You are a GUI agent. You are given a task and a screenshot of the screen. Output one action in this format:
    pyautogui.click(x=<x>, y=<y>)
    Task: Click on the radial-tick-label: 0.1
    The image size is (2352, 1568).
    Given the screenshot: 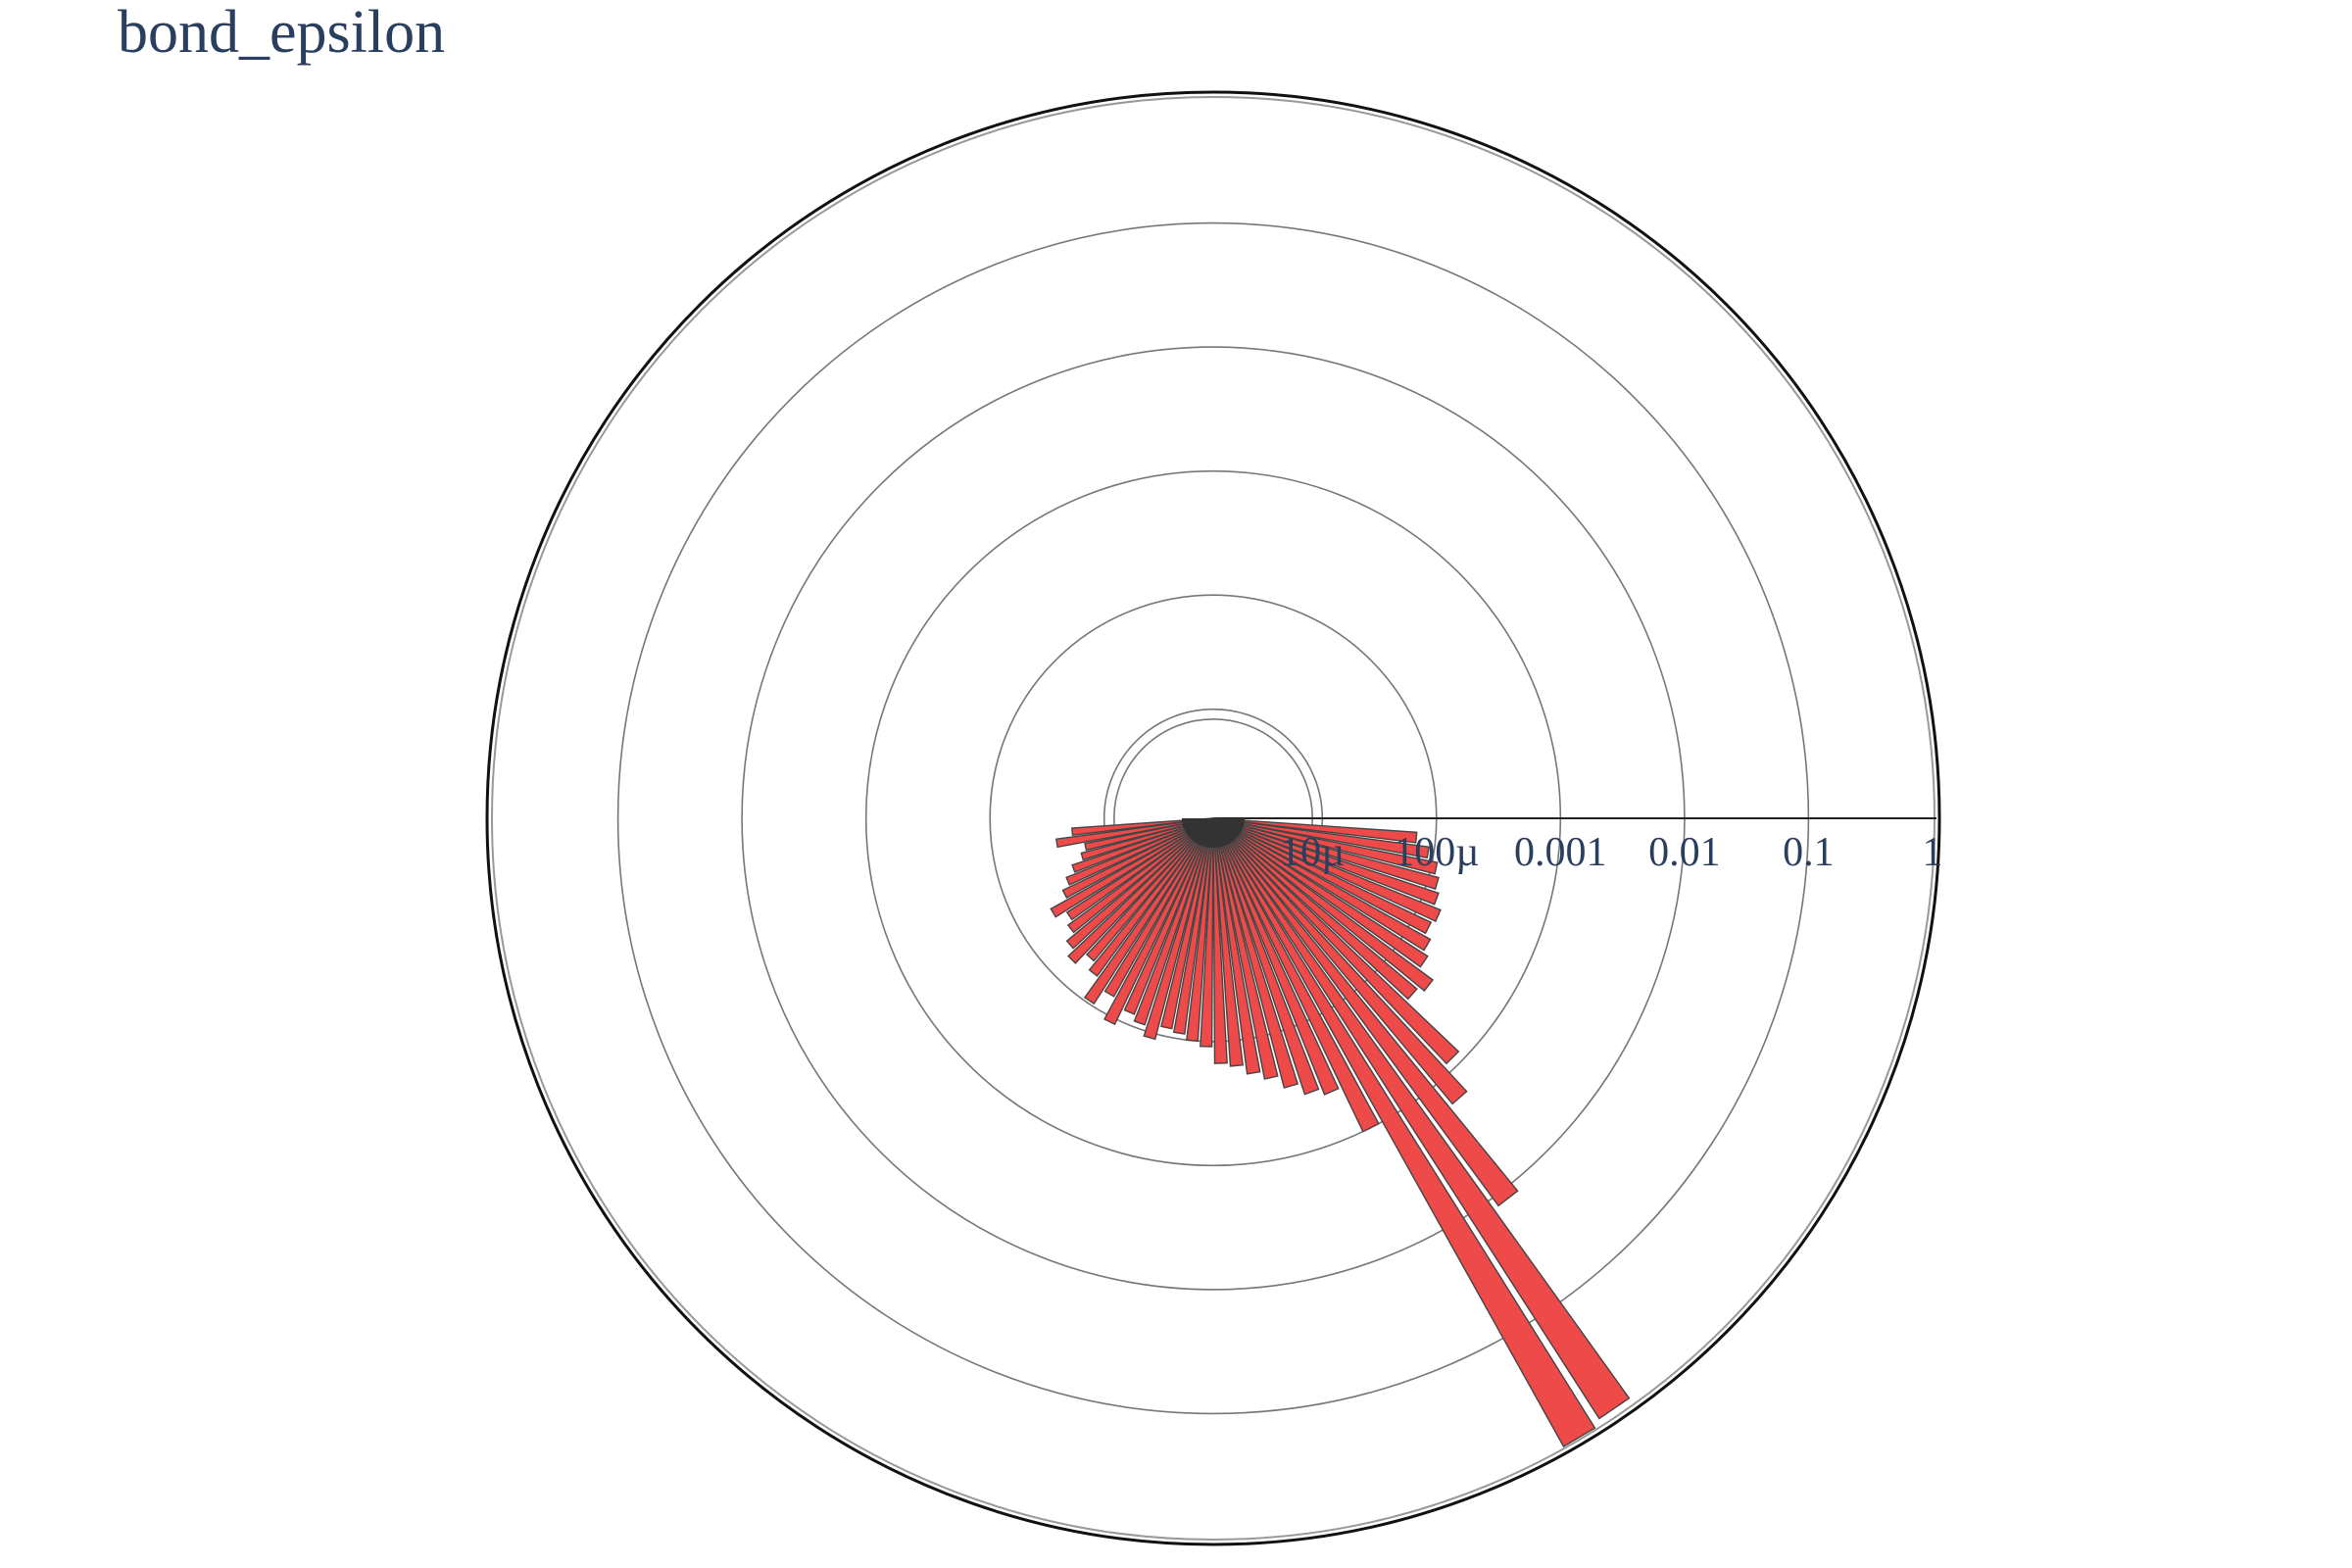 What is the action you would take?
    pyautogui.click(x=1809, y=852)
    